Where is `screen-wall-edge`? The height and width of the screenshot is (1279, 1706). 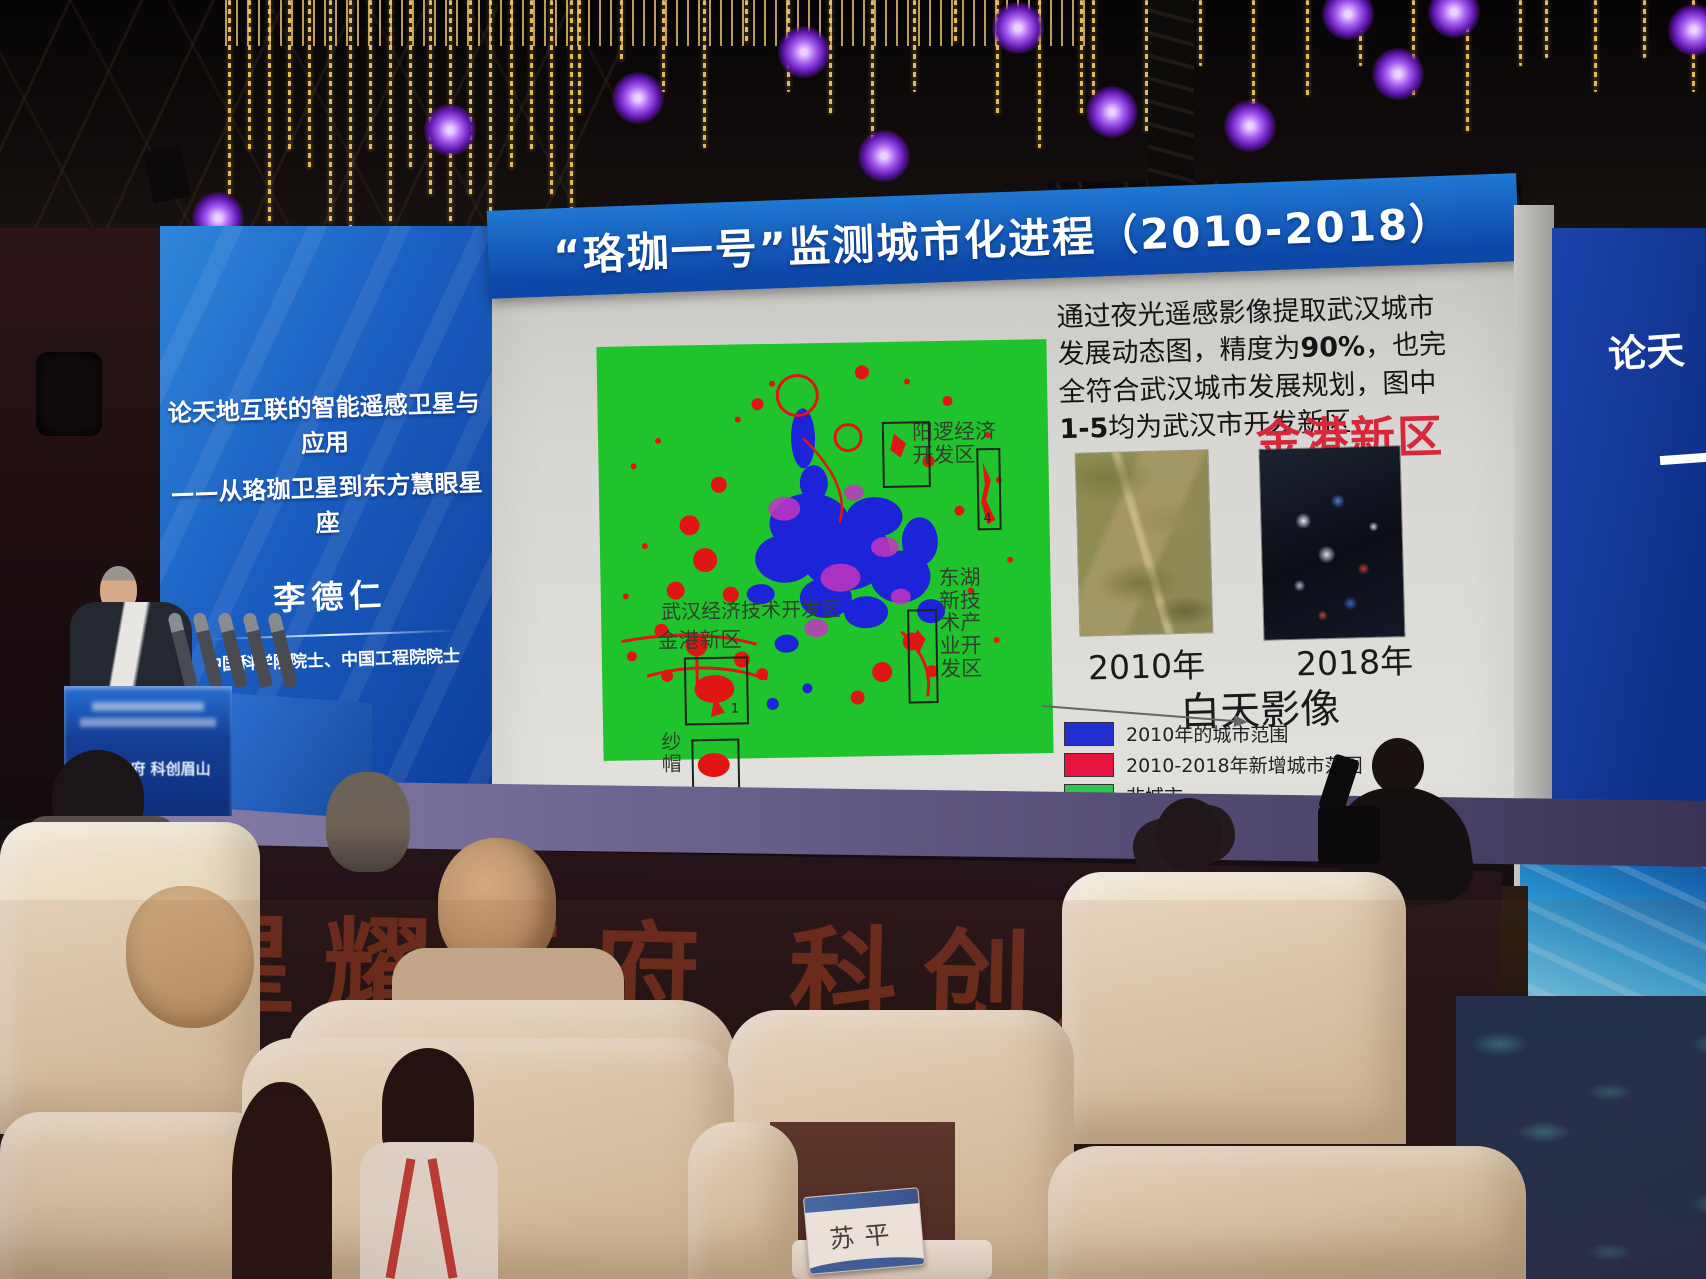 screen-wall-edge is located at coordinates (1534, 555).